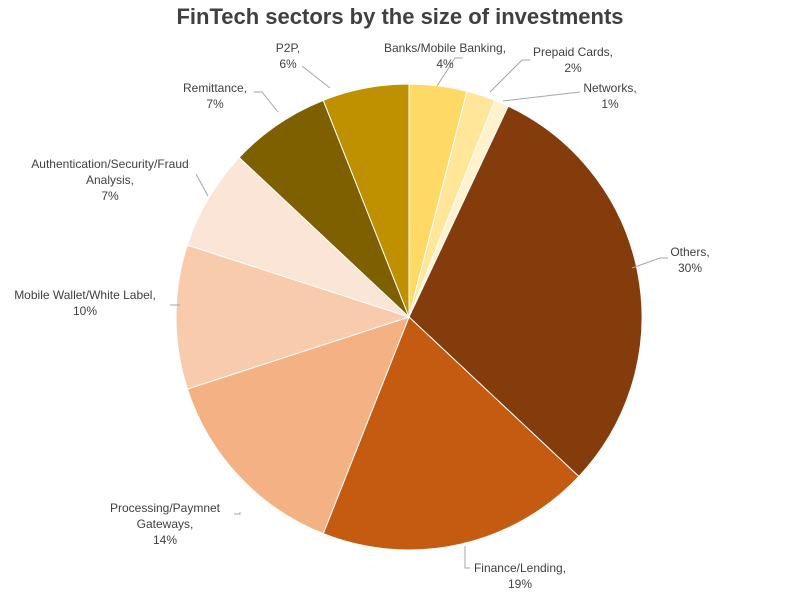 The image size is (800, 592). What do you see at coordinates (520, 568) in the screenshot?
I see `category-label: Finance/Lending,` at bounding box center [520, 568].